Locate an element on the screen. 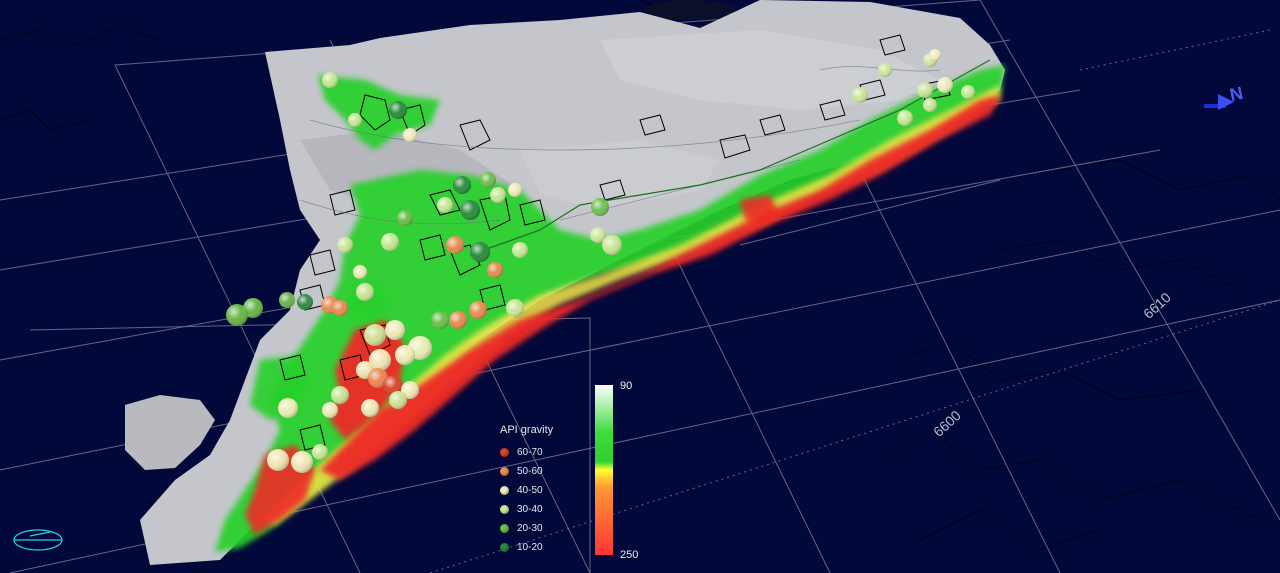 This screenshot has height=573, width=1280. legend-title: API gravity is located at coordinates (527, 430).